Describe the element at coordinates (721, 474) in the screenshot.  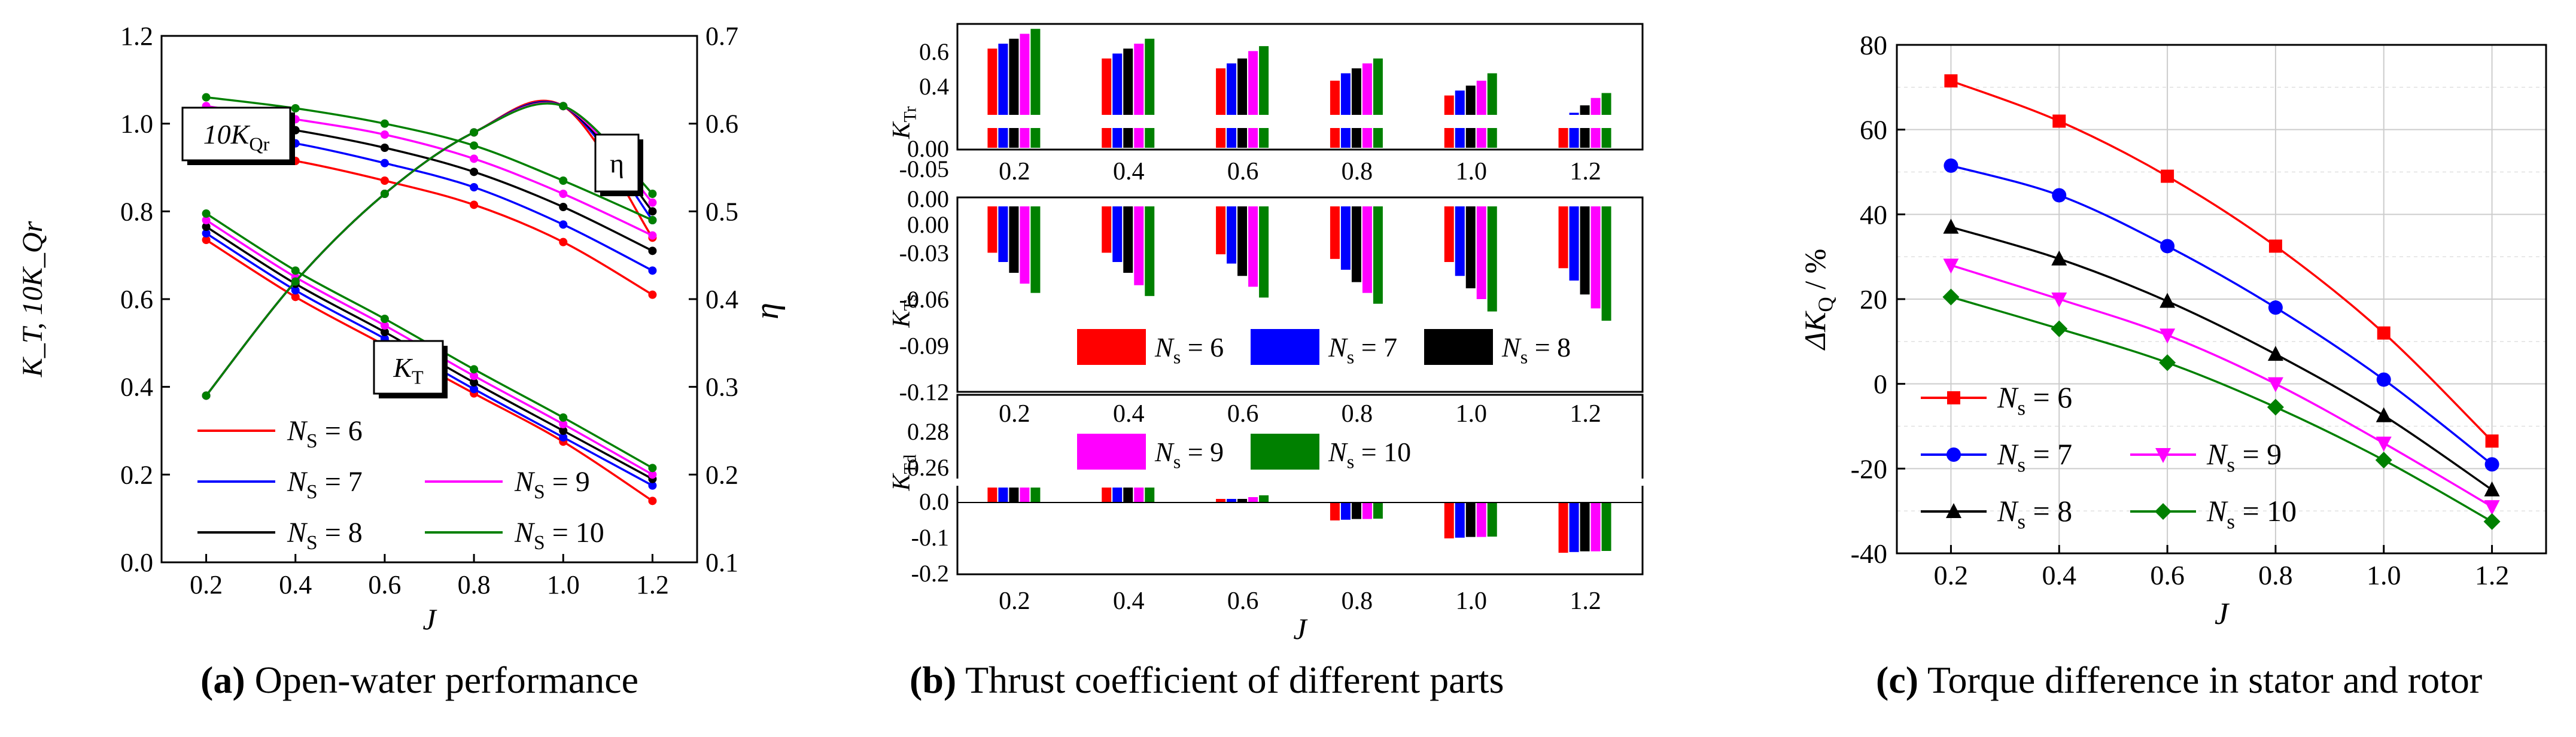
I see `panel-a-ytick-right-label: 0.2` at that location.